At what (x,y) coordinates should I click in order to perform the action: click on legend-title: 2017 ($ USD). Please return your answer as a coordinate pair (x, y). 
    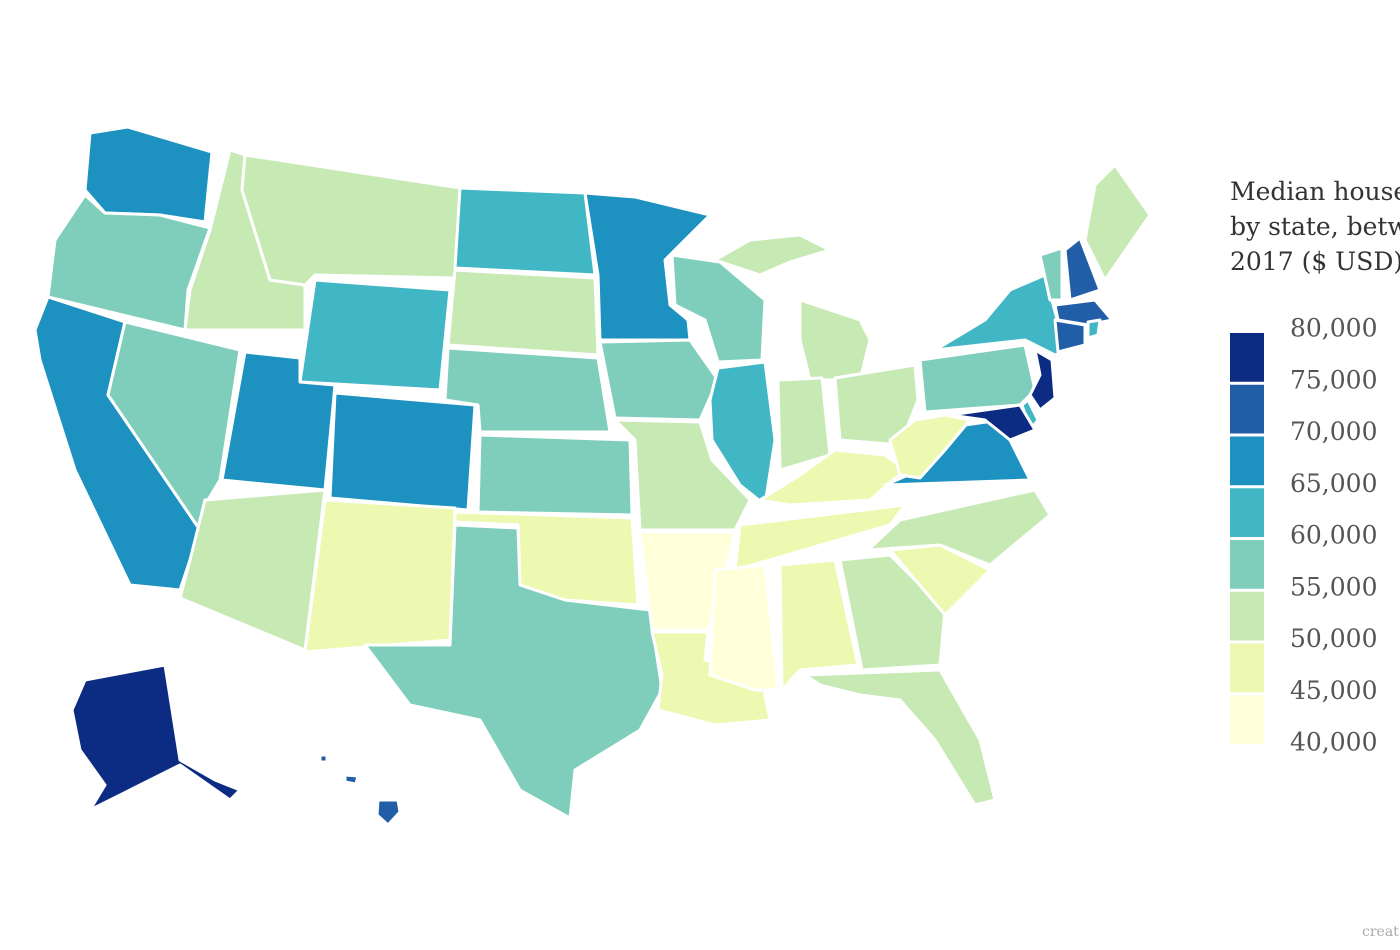
    Looking at the image, I should click on (1315, 261).